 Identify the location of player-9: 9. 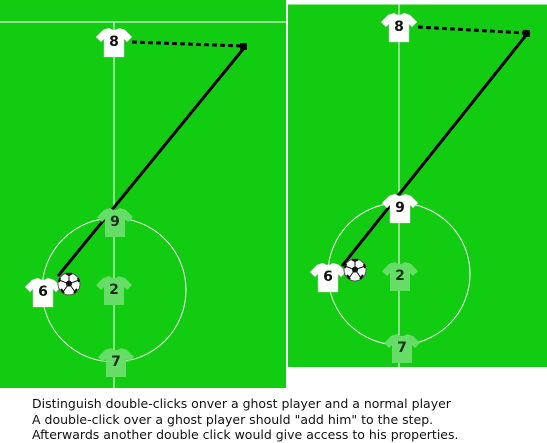
(400, 209).